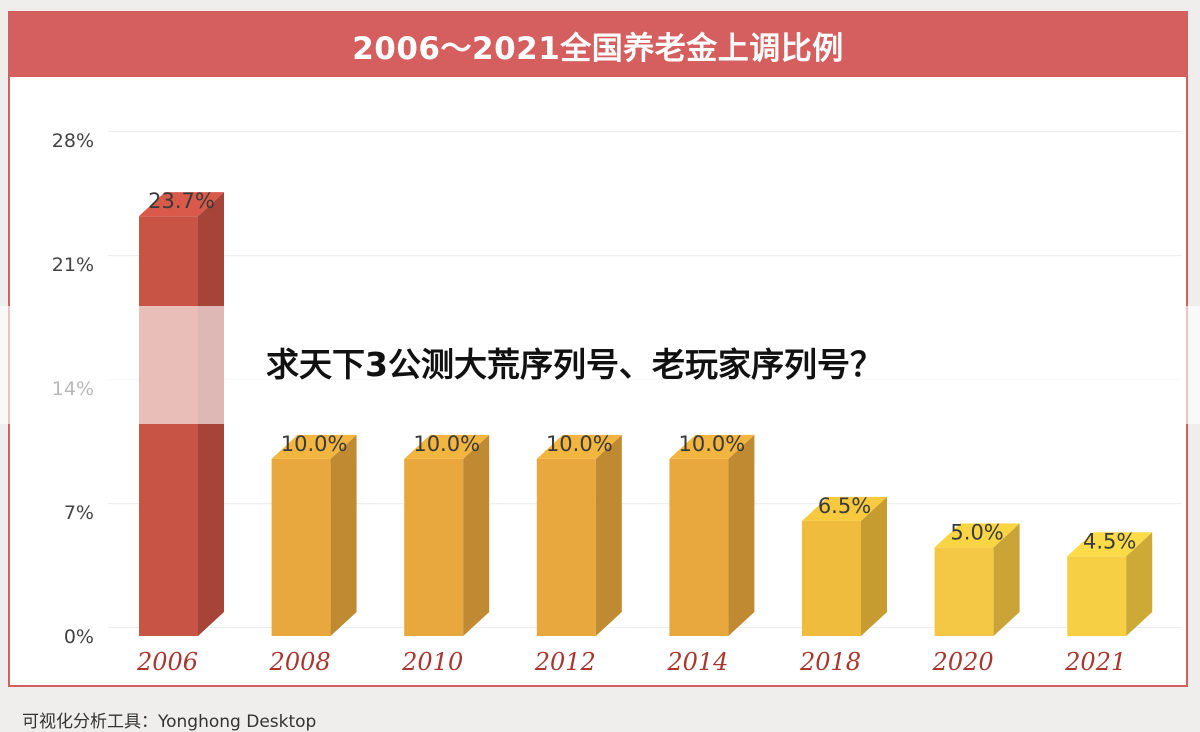 This screenshot has width=1200, height=732. What do you see at coordinates (963, 662) in the screenshot?
I see `x-category-label: 2020` at bounding box center [963, 662].